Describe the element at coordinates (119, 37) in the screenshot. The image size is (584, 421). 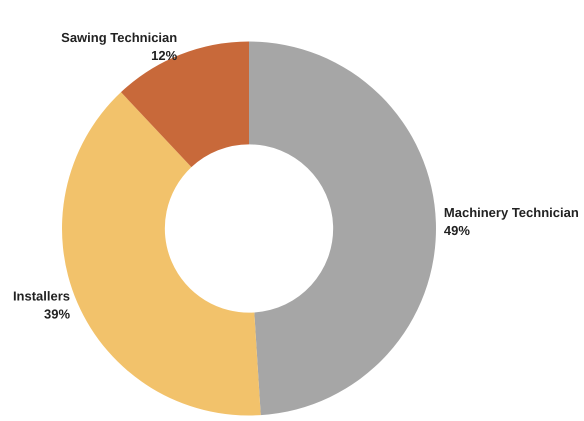
I see `slice-label: Sawing Technician` at that location.